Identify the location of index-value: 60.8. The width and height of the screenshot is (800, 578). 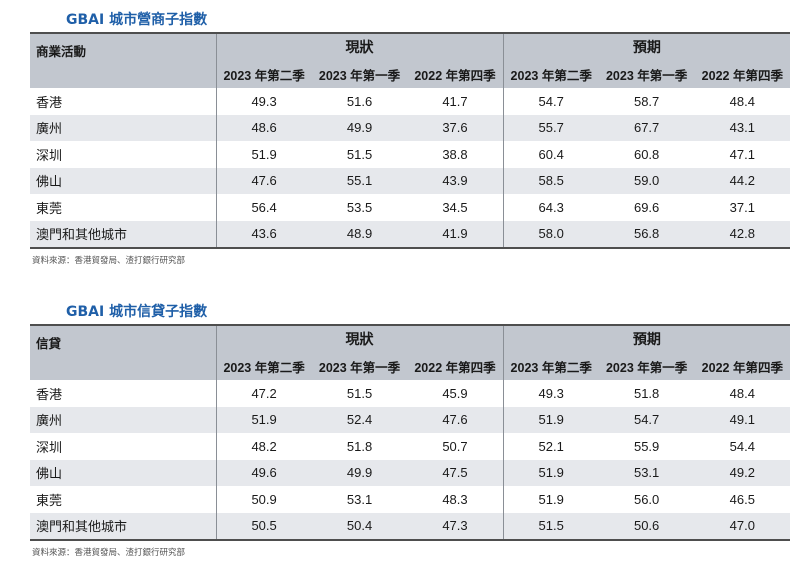
(646, 154).